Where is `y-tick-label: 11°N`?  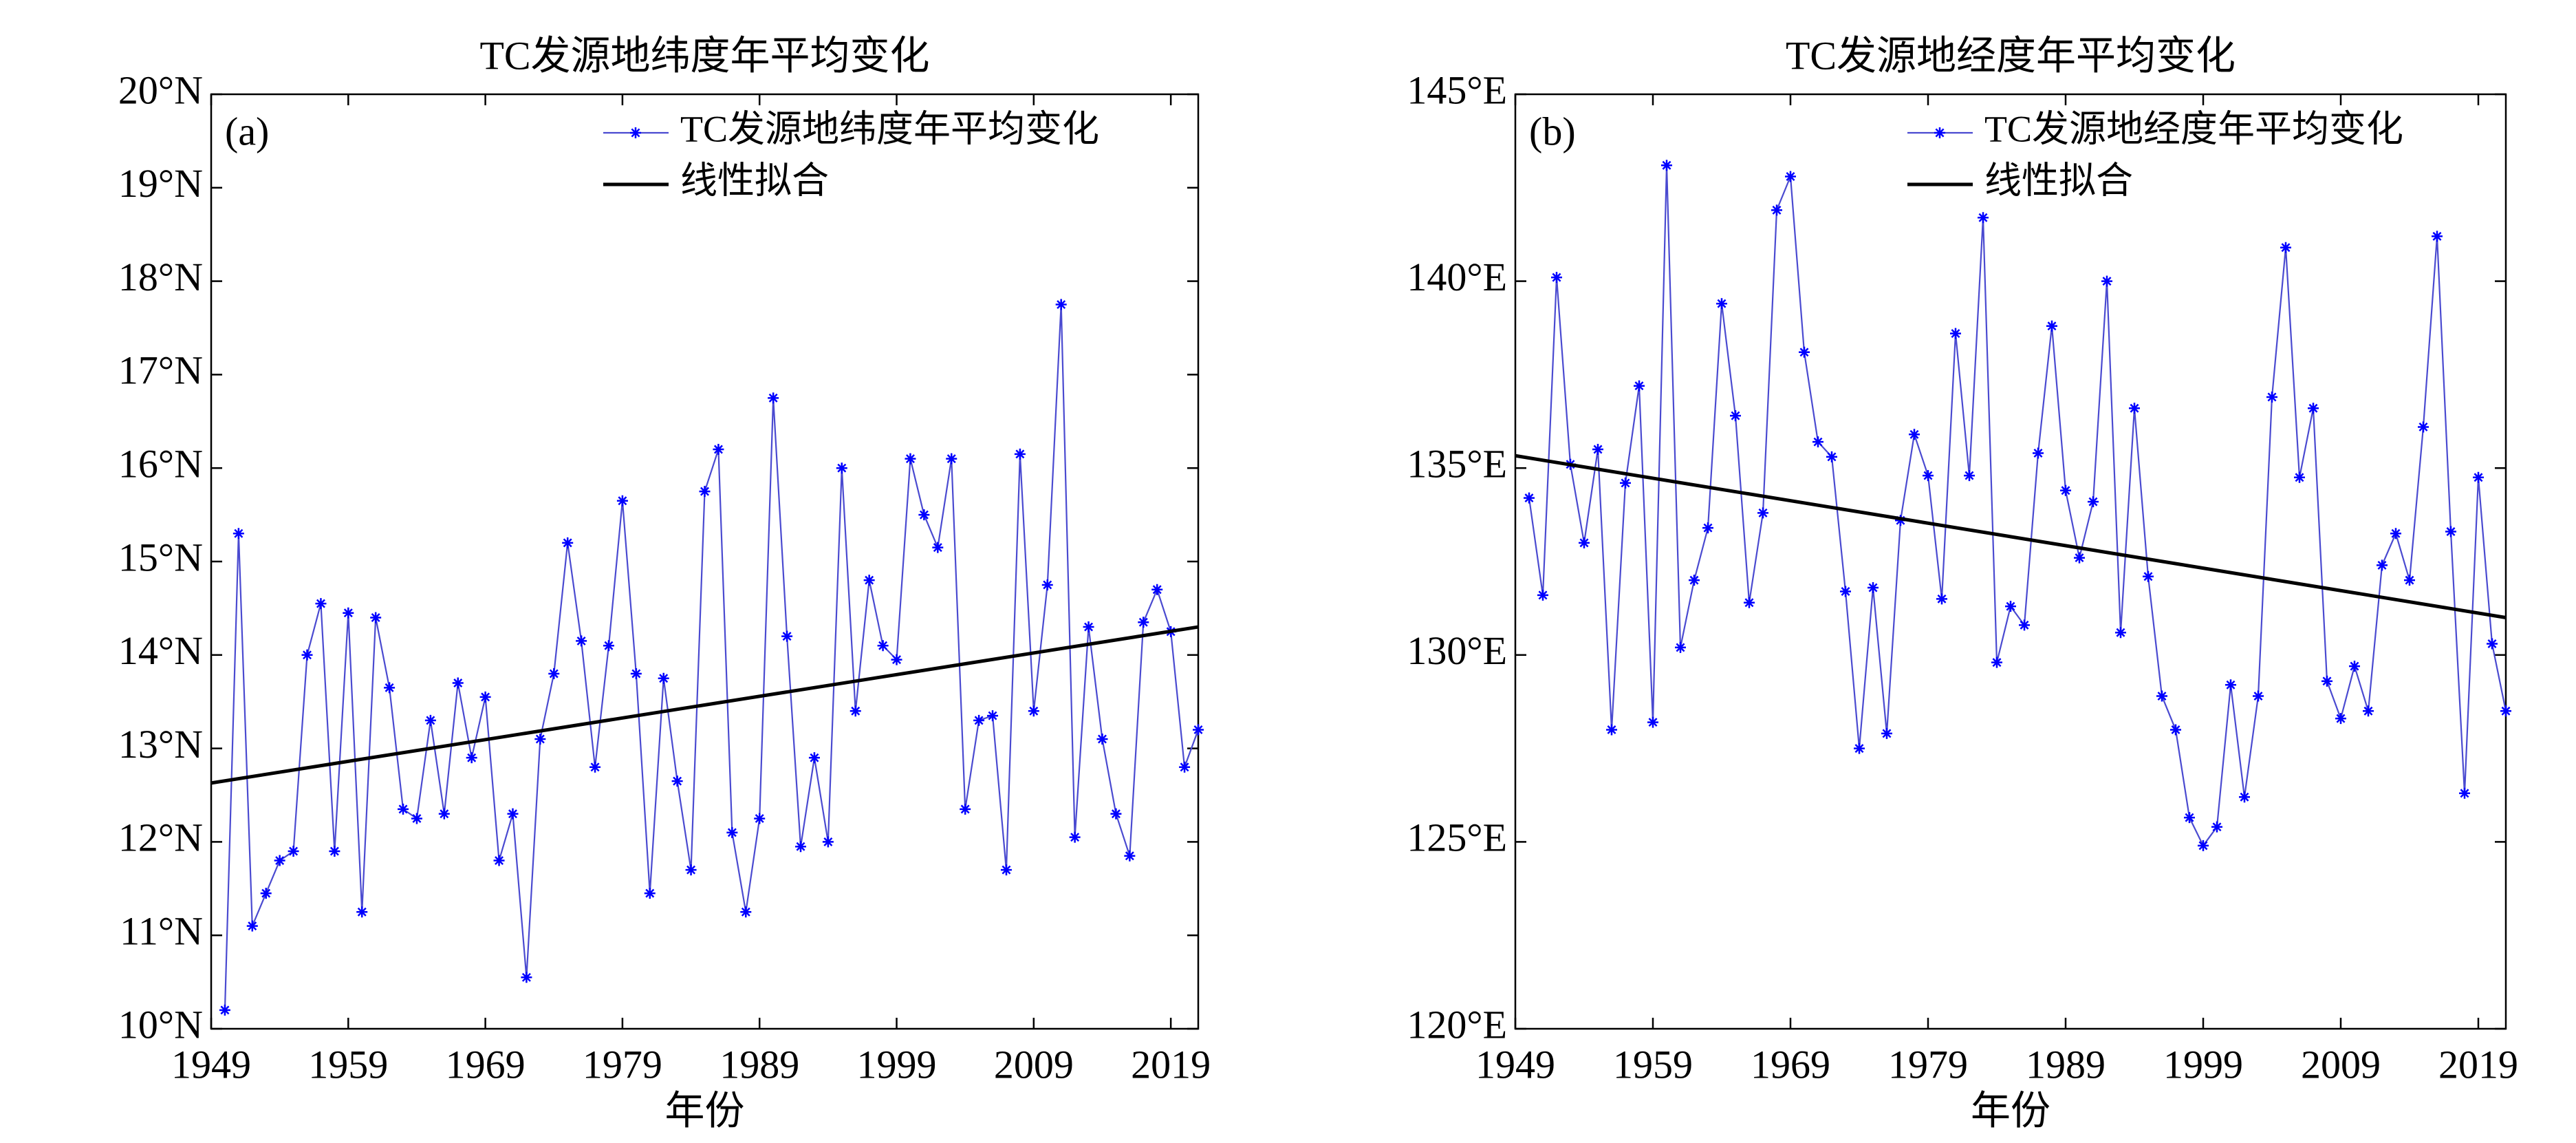
y-tick-label: 11°N is located at coordinates (161, 931).